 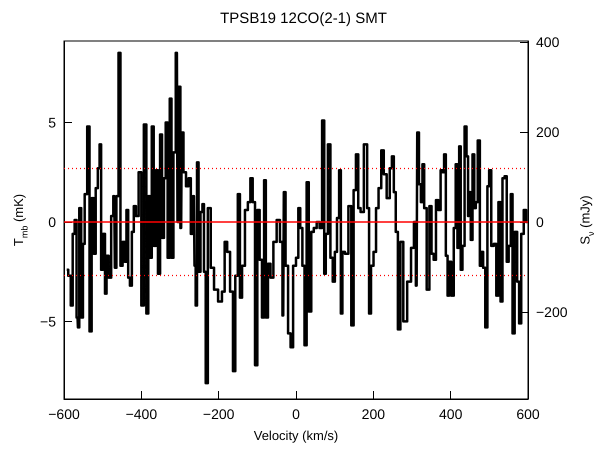 What do you see at coordinates (303, 18) in the screenshot?
I see `chart-title: TPSB19 12CO(2-1) SMT` at bounding box center [303, 18].